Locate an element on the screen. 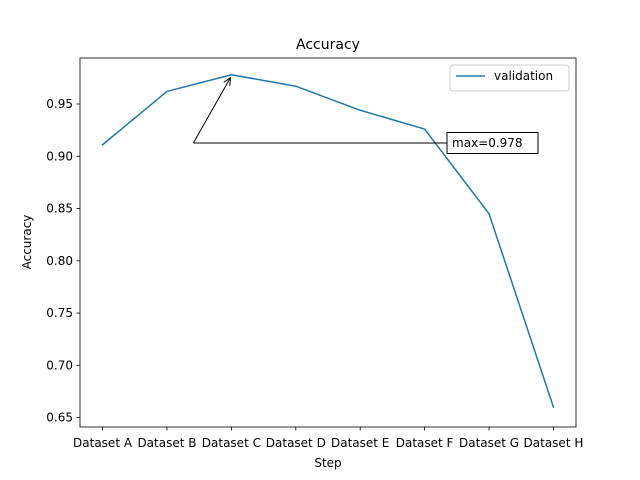 The height and width of the screenshot is (480, 640). chart-title: Accuracy is located at coordinates (328, 45).